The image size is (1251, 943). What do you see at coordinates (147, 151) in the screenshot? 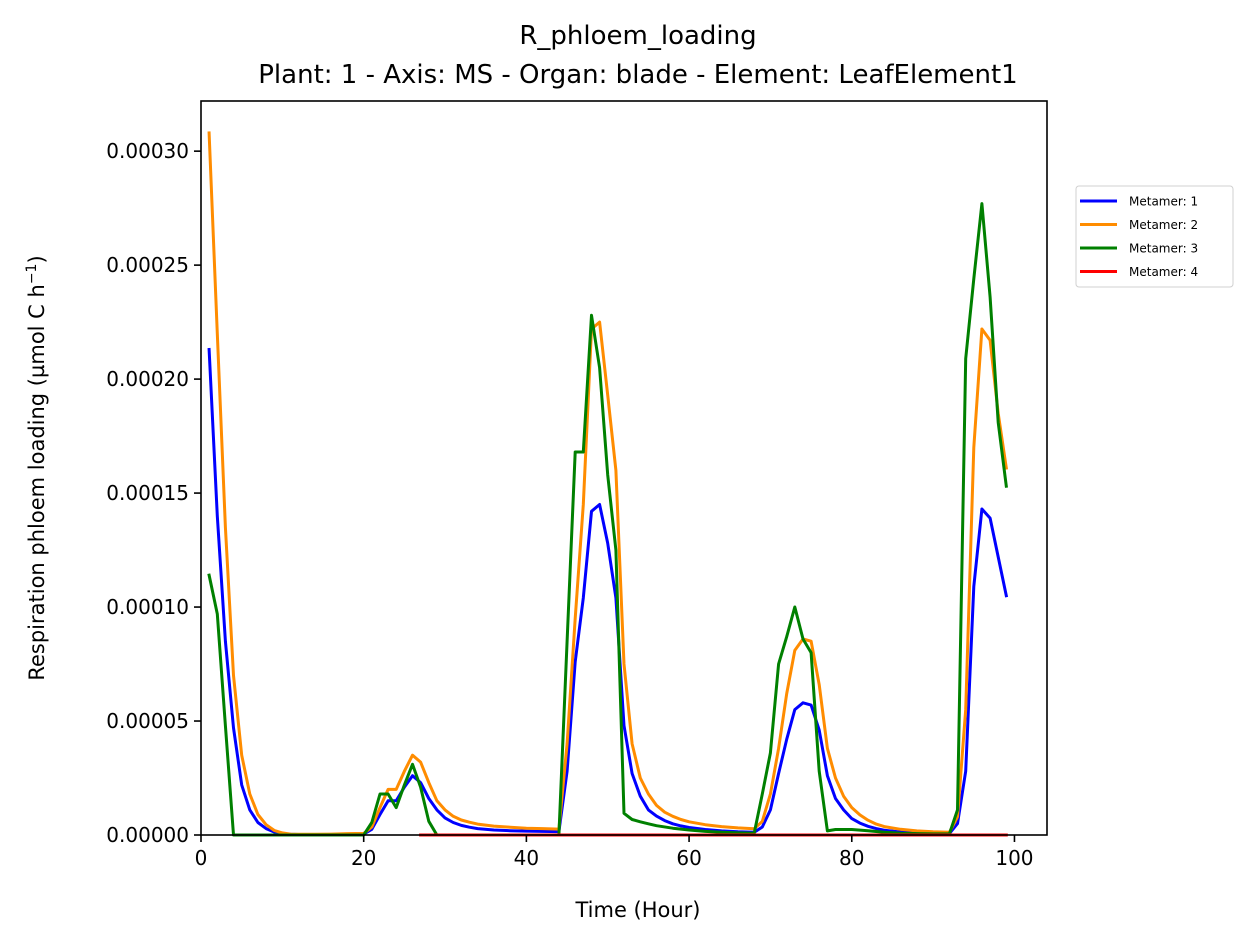
I see `y-tick-label: 0.00030` at bounding box center [147, 151].